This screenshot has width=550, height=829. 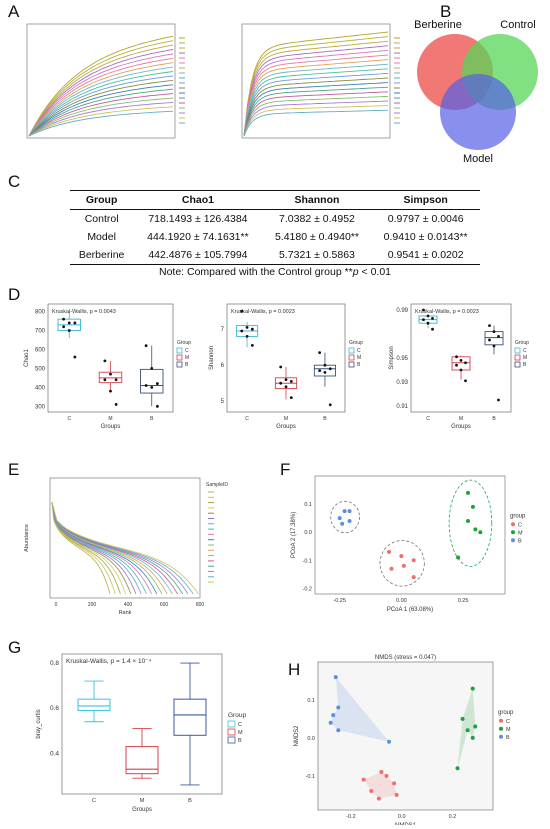 I want to click on x-tick-label: 0.25, so click(x=463, y=601).